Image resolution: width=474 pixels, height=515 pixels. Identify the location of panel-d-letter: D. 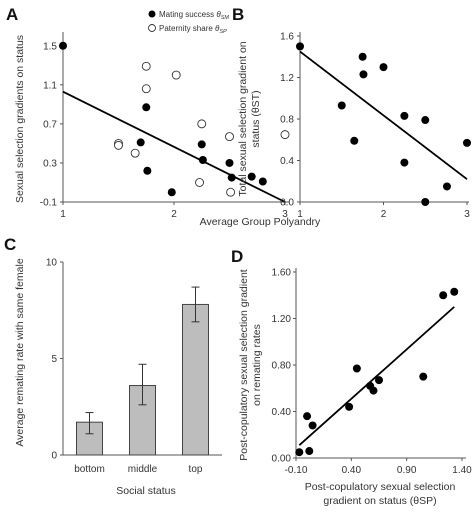
(237, 256).